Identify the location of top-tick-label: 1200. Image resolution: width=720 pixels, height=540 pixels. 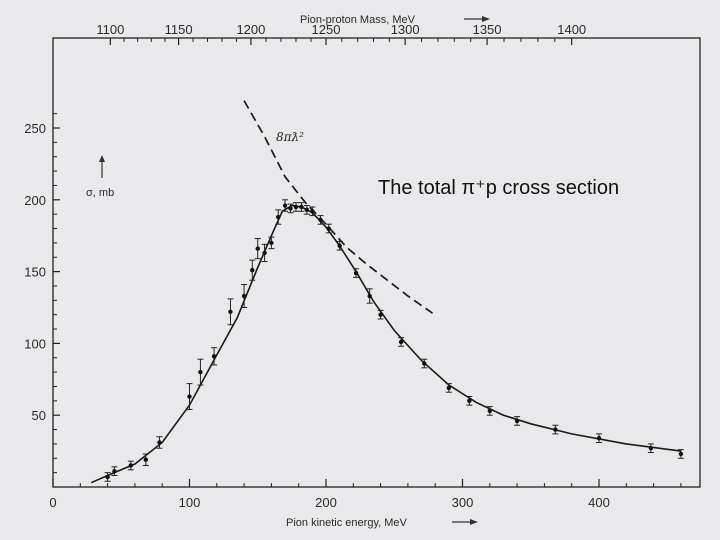
(250, 29).